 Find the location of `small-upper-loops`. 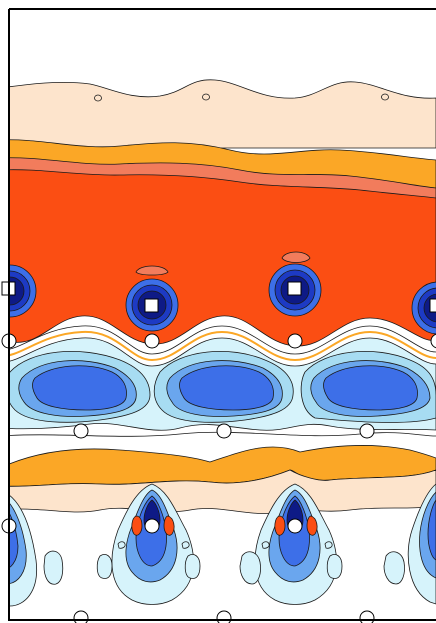

small-upper-loops is located at coordinates (241, 97).